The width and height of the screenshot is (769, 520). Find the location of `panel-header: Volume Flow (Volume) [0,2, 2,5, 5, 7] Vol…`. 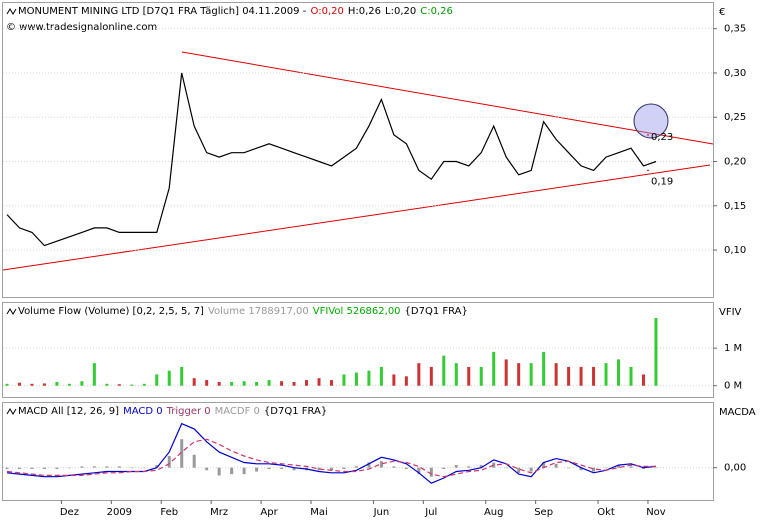

panel-header: Volume Flow (Volume) [0,2, 2,5, 5, 7] Vol… is located at coordinates (243, 311).